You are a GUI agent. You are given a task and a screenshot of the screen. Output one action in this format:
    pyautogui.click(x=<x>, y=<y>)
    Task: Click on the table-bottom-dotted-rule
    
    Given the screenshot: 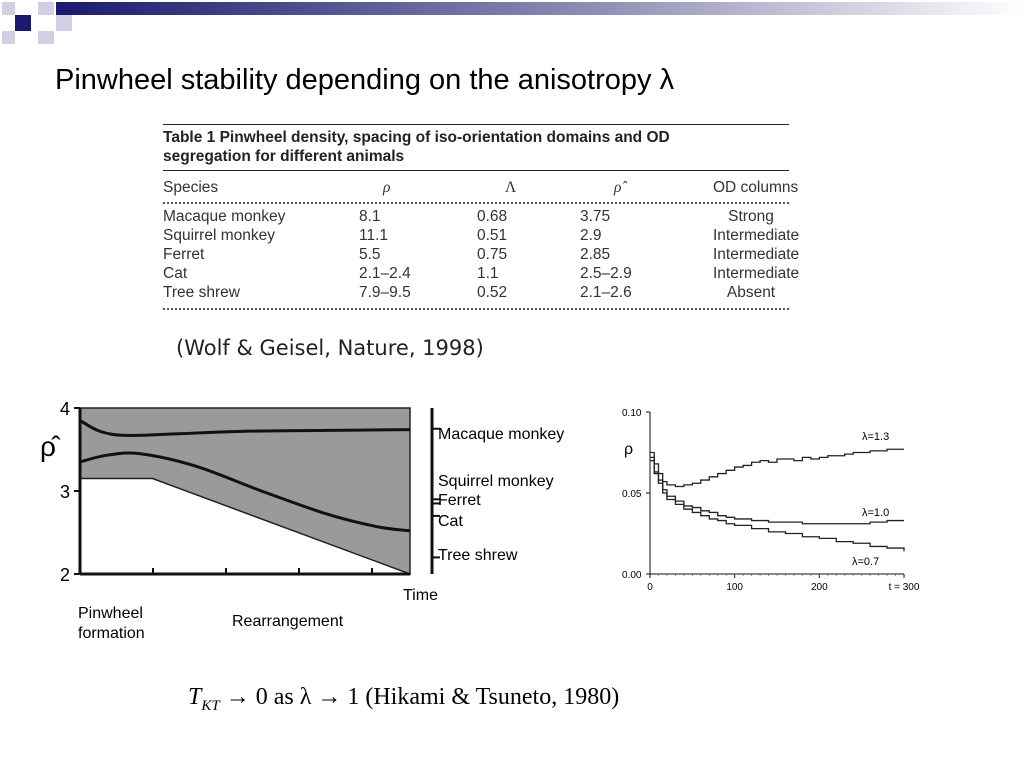 What is the action you would take?
    pyautogui.click(x=476, y=309)
    